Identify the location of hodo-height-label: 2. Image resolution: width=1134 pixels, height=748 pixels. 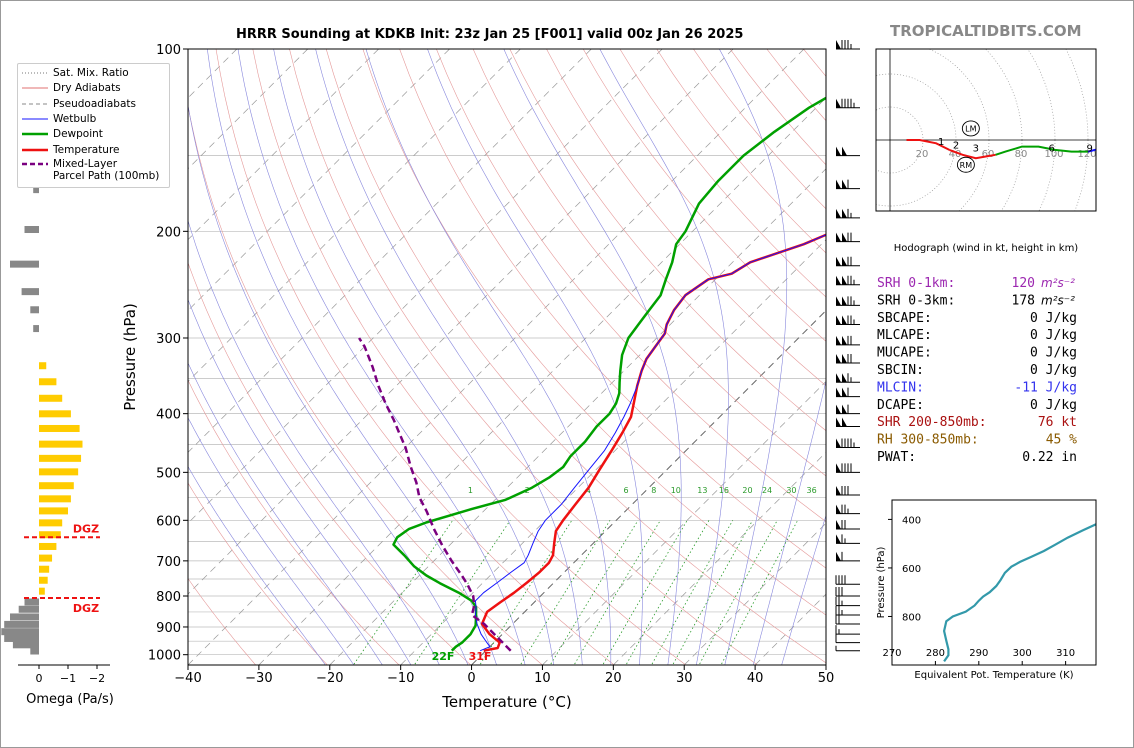
(956, 145).